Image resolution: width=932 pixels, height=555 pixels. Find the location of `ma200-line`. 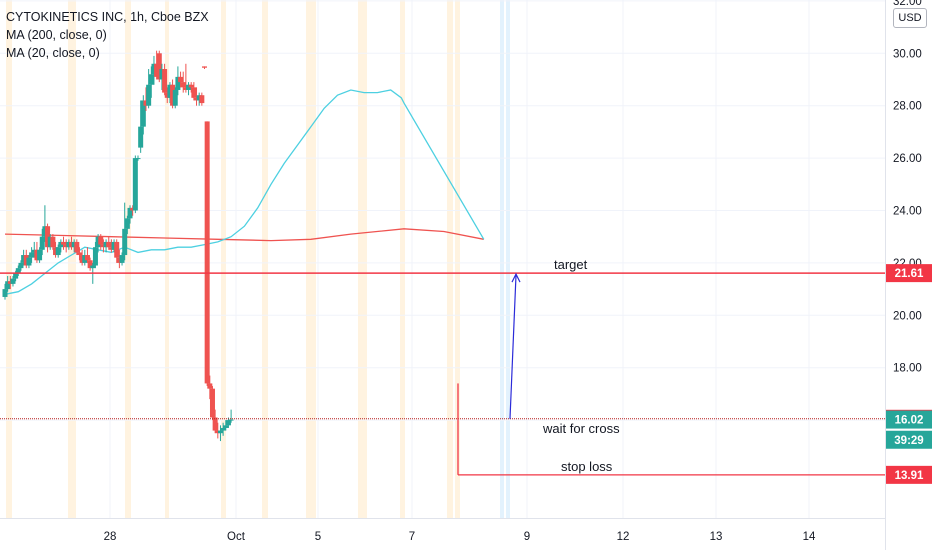

ma200-line is located at coordinates (244, 235).